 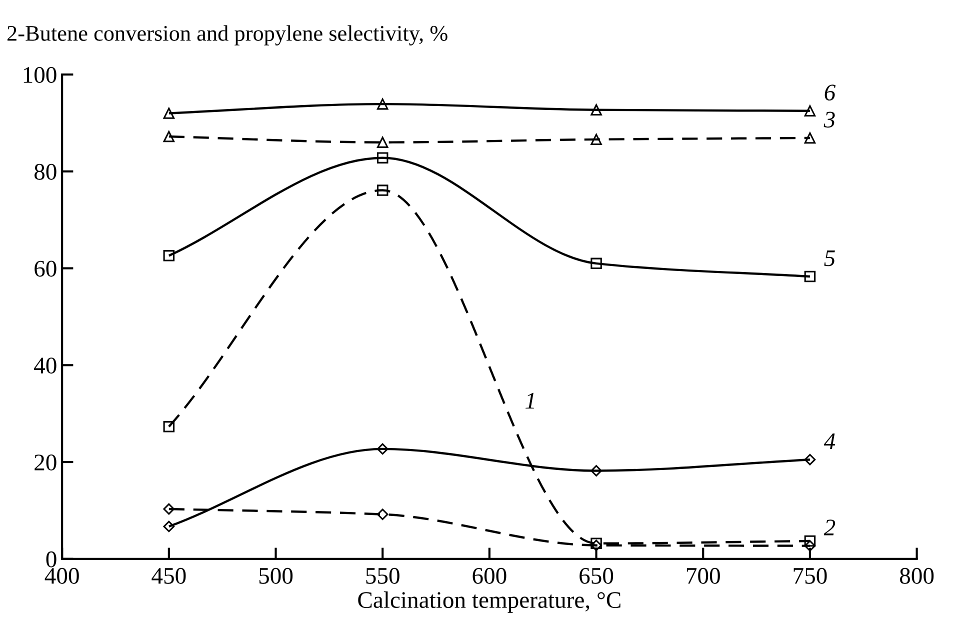 What do you see at coordinates (169, 576) in the screenshot?
I see `x-tick-label: 450` at bounding box center [169, 576].